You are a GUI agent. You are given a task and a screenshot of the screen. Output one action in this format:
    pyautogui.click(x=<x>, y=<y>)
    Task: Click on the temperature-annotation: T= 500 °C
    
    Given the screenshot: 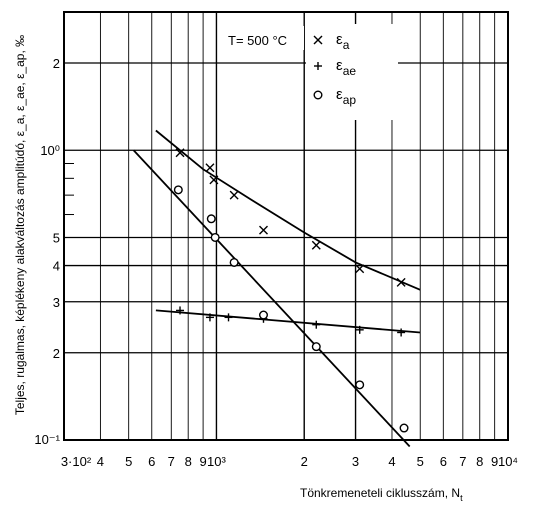 What is the action you would take?
    pyautogui.click(x=257, y=40)
    